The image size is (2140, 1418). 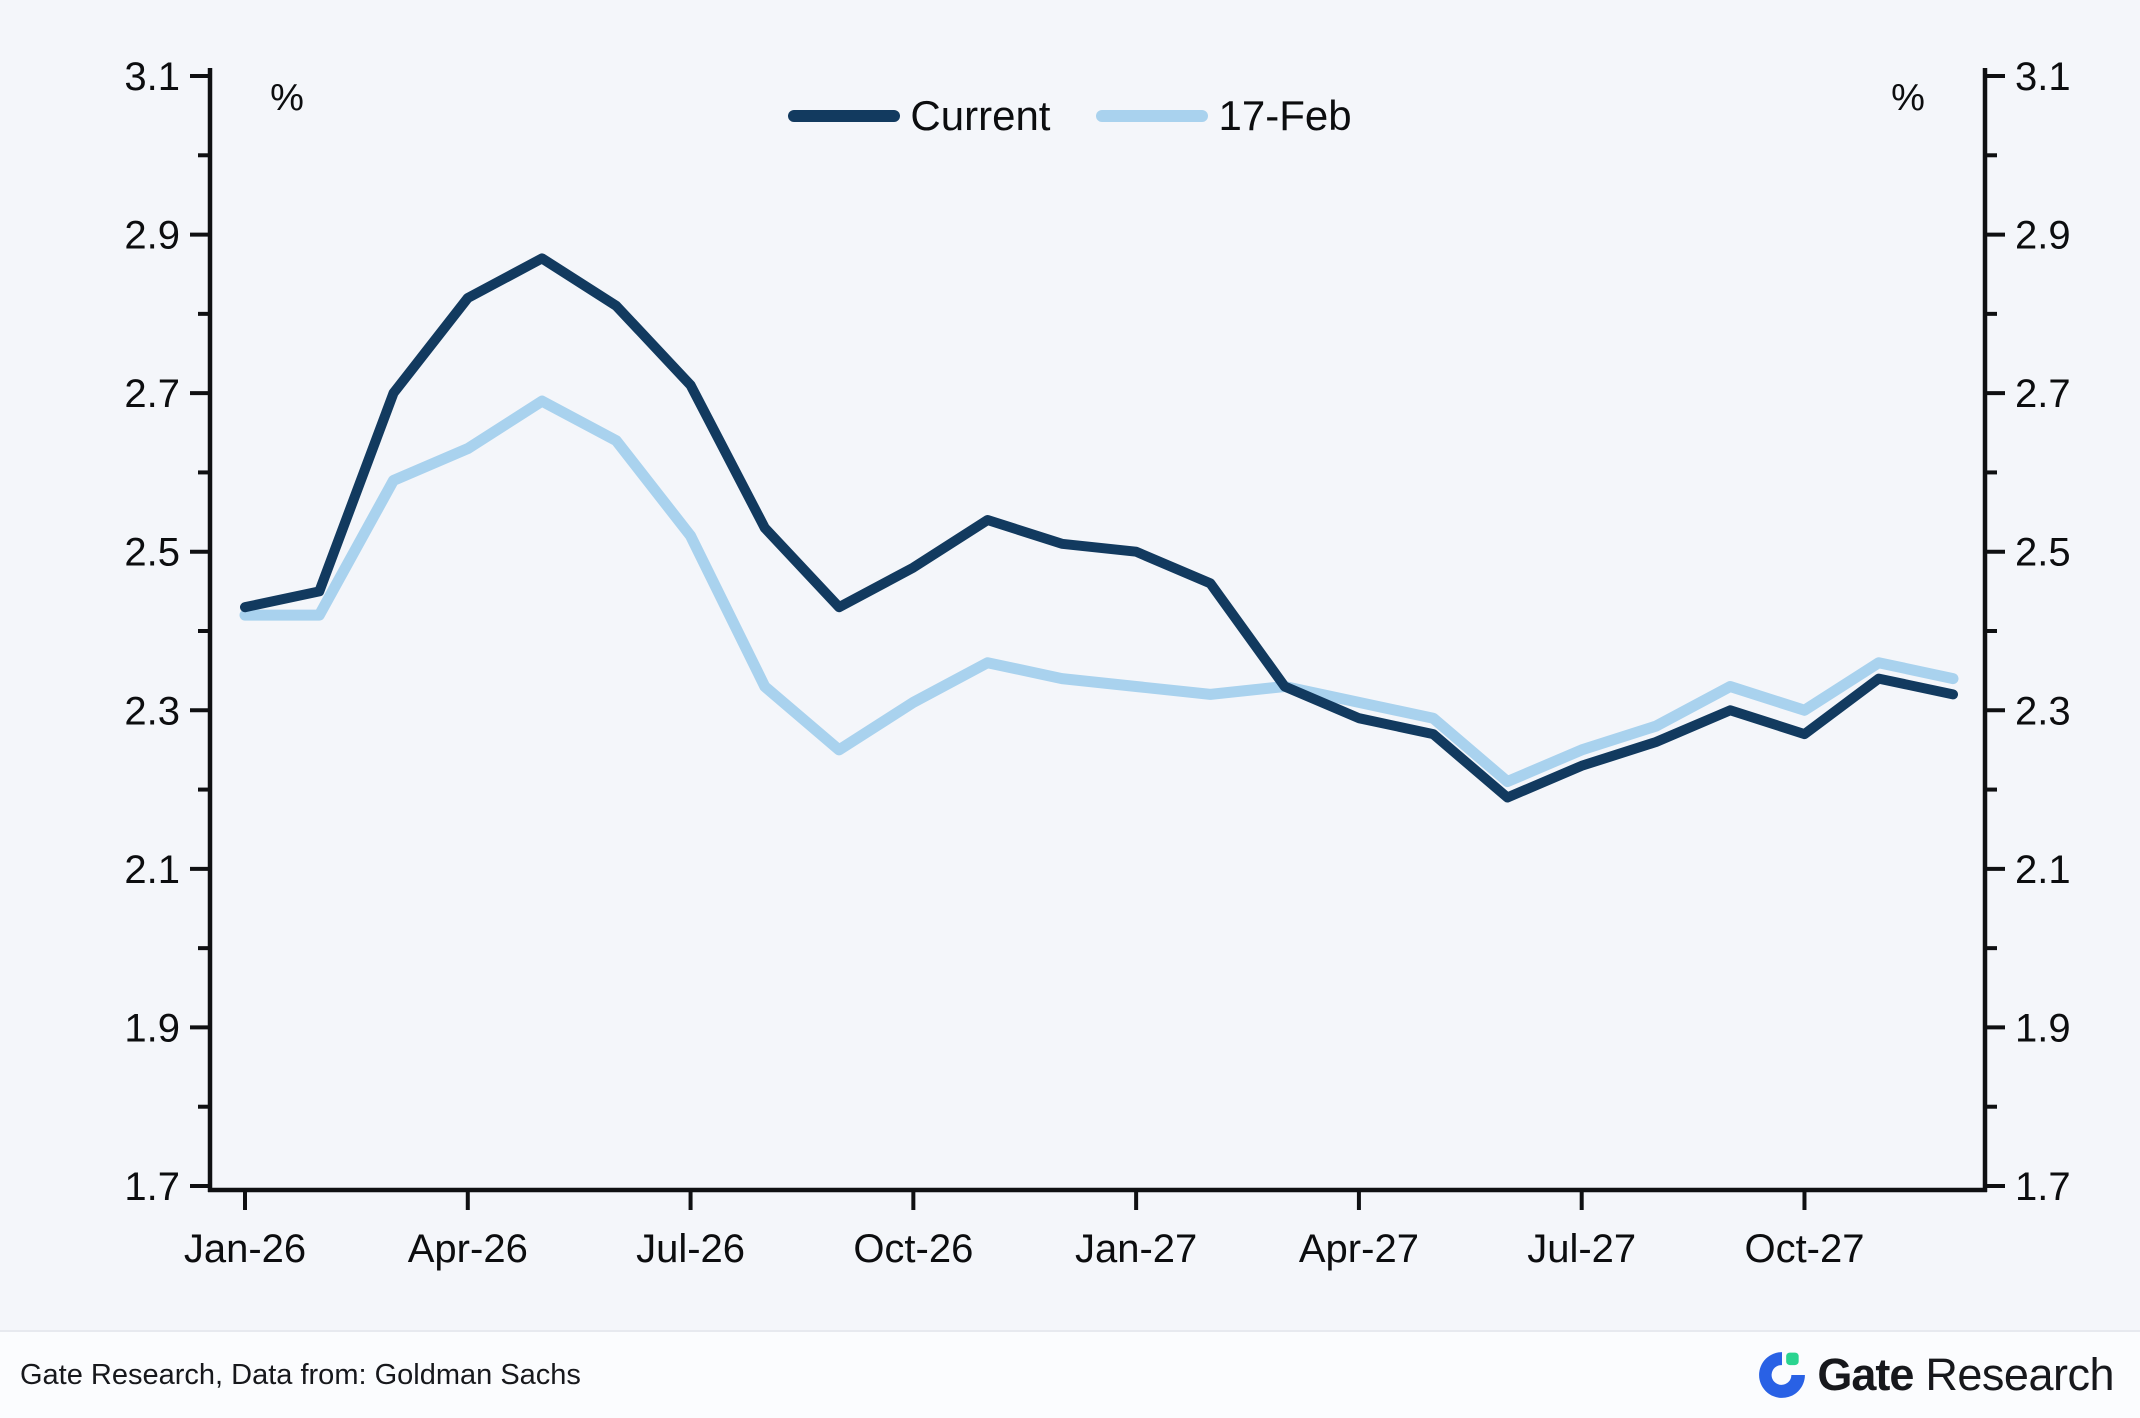 I want to click on legend-swatch-current, so click(x=844, y=116).